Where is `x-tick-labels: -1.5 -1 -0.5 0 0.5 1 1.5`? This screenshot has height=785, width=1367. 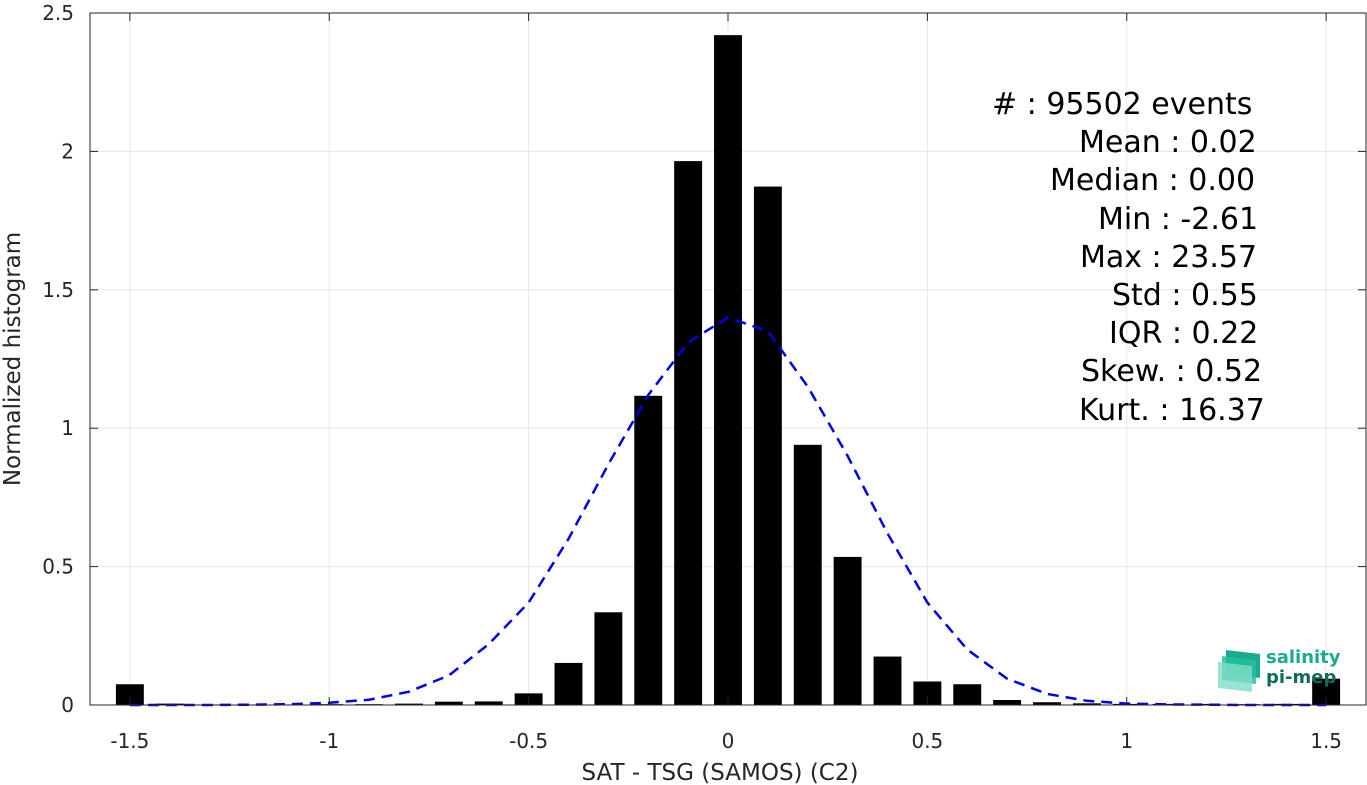
x-tick-labels: -1.5 -1 -0.5 0 0.5 1 1.5 is located at coordinates (726, 741).